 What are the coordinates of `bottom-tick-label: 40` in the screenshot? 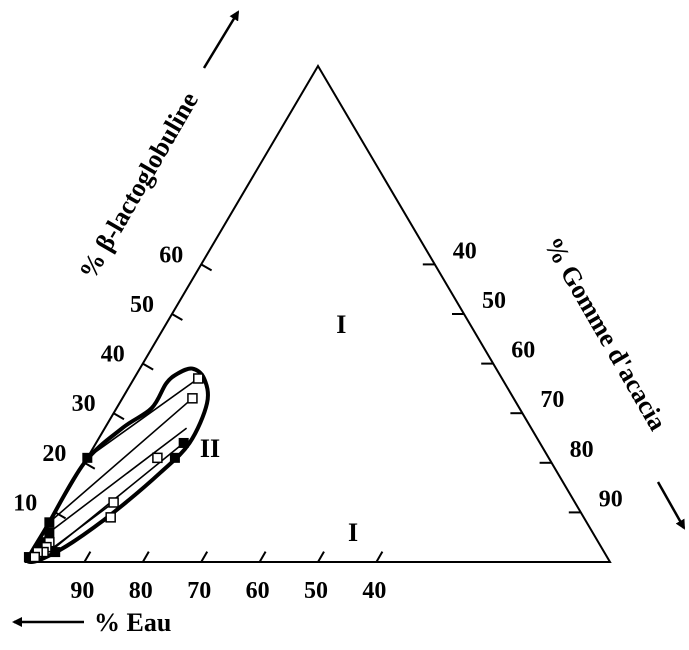 It's located at (374, 591).